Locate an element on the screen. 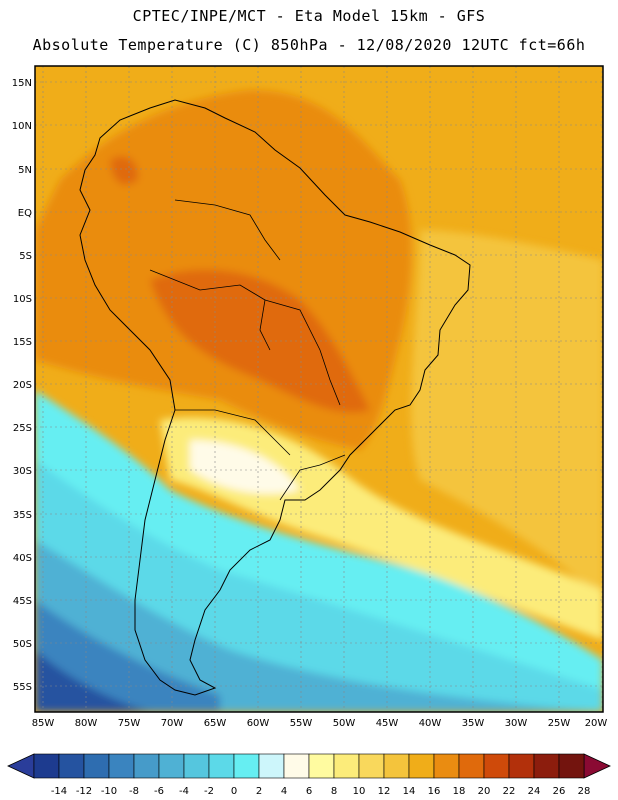 The image size is (618, 800). colorbar-label: -12 is located at coordinates (84, 791).